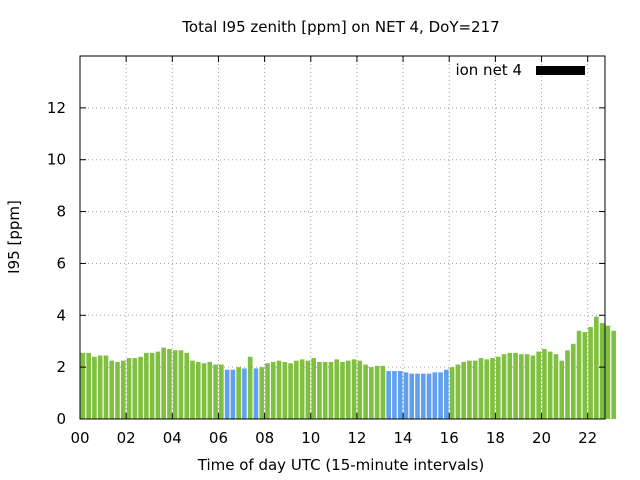  I want to click on y-tick-label: 6, so click(61, 263).